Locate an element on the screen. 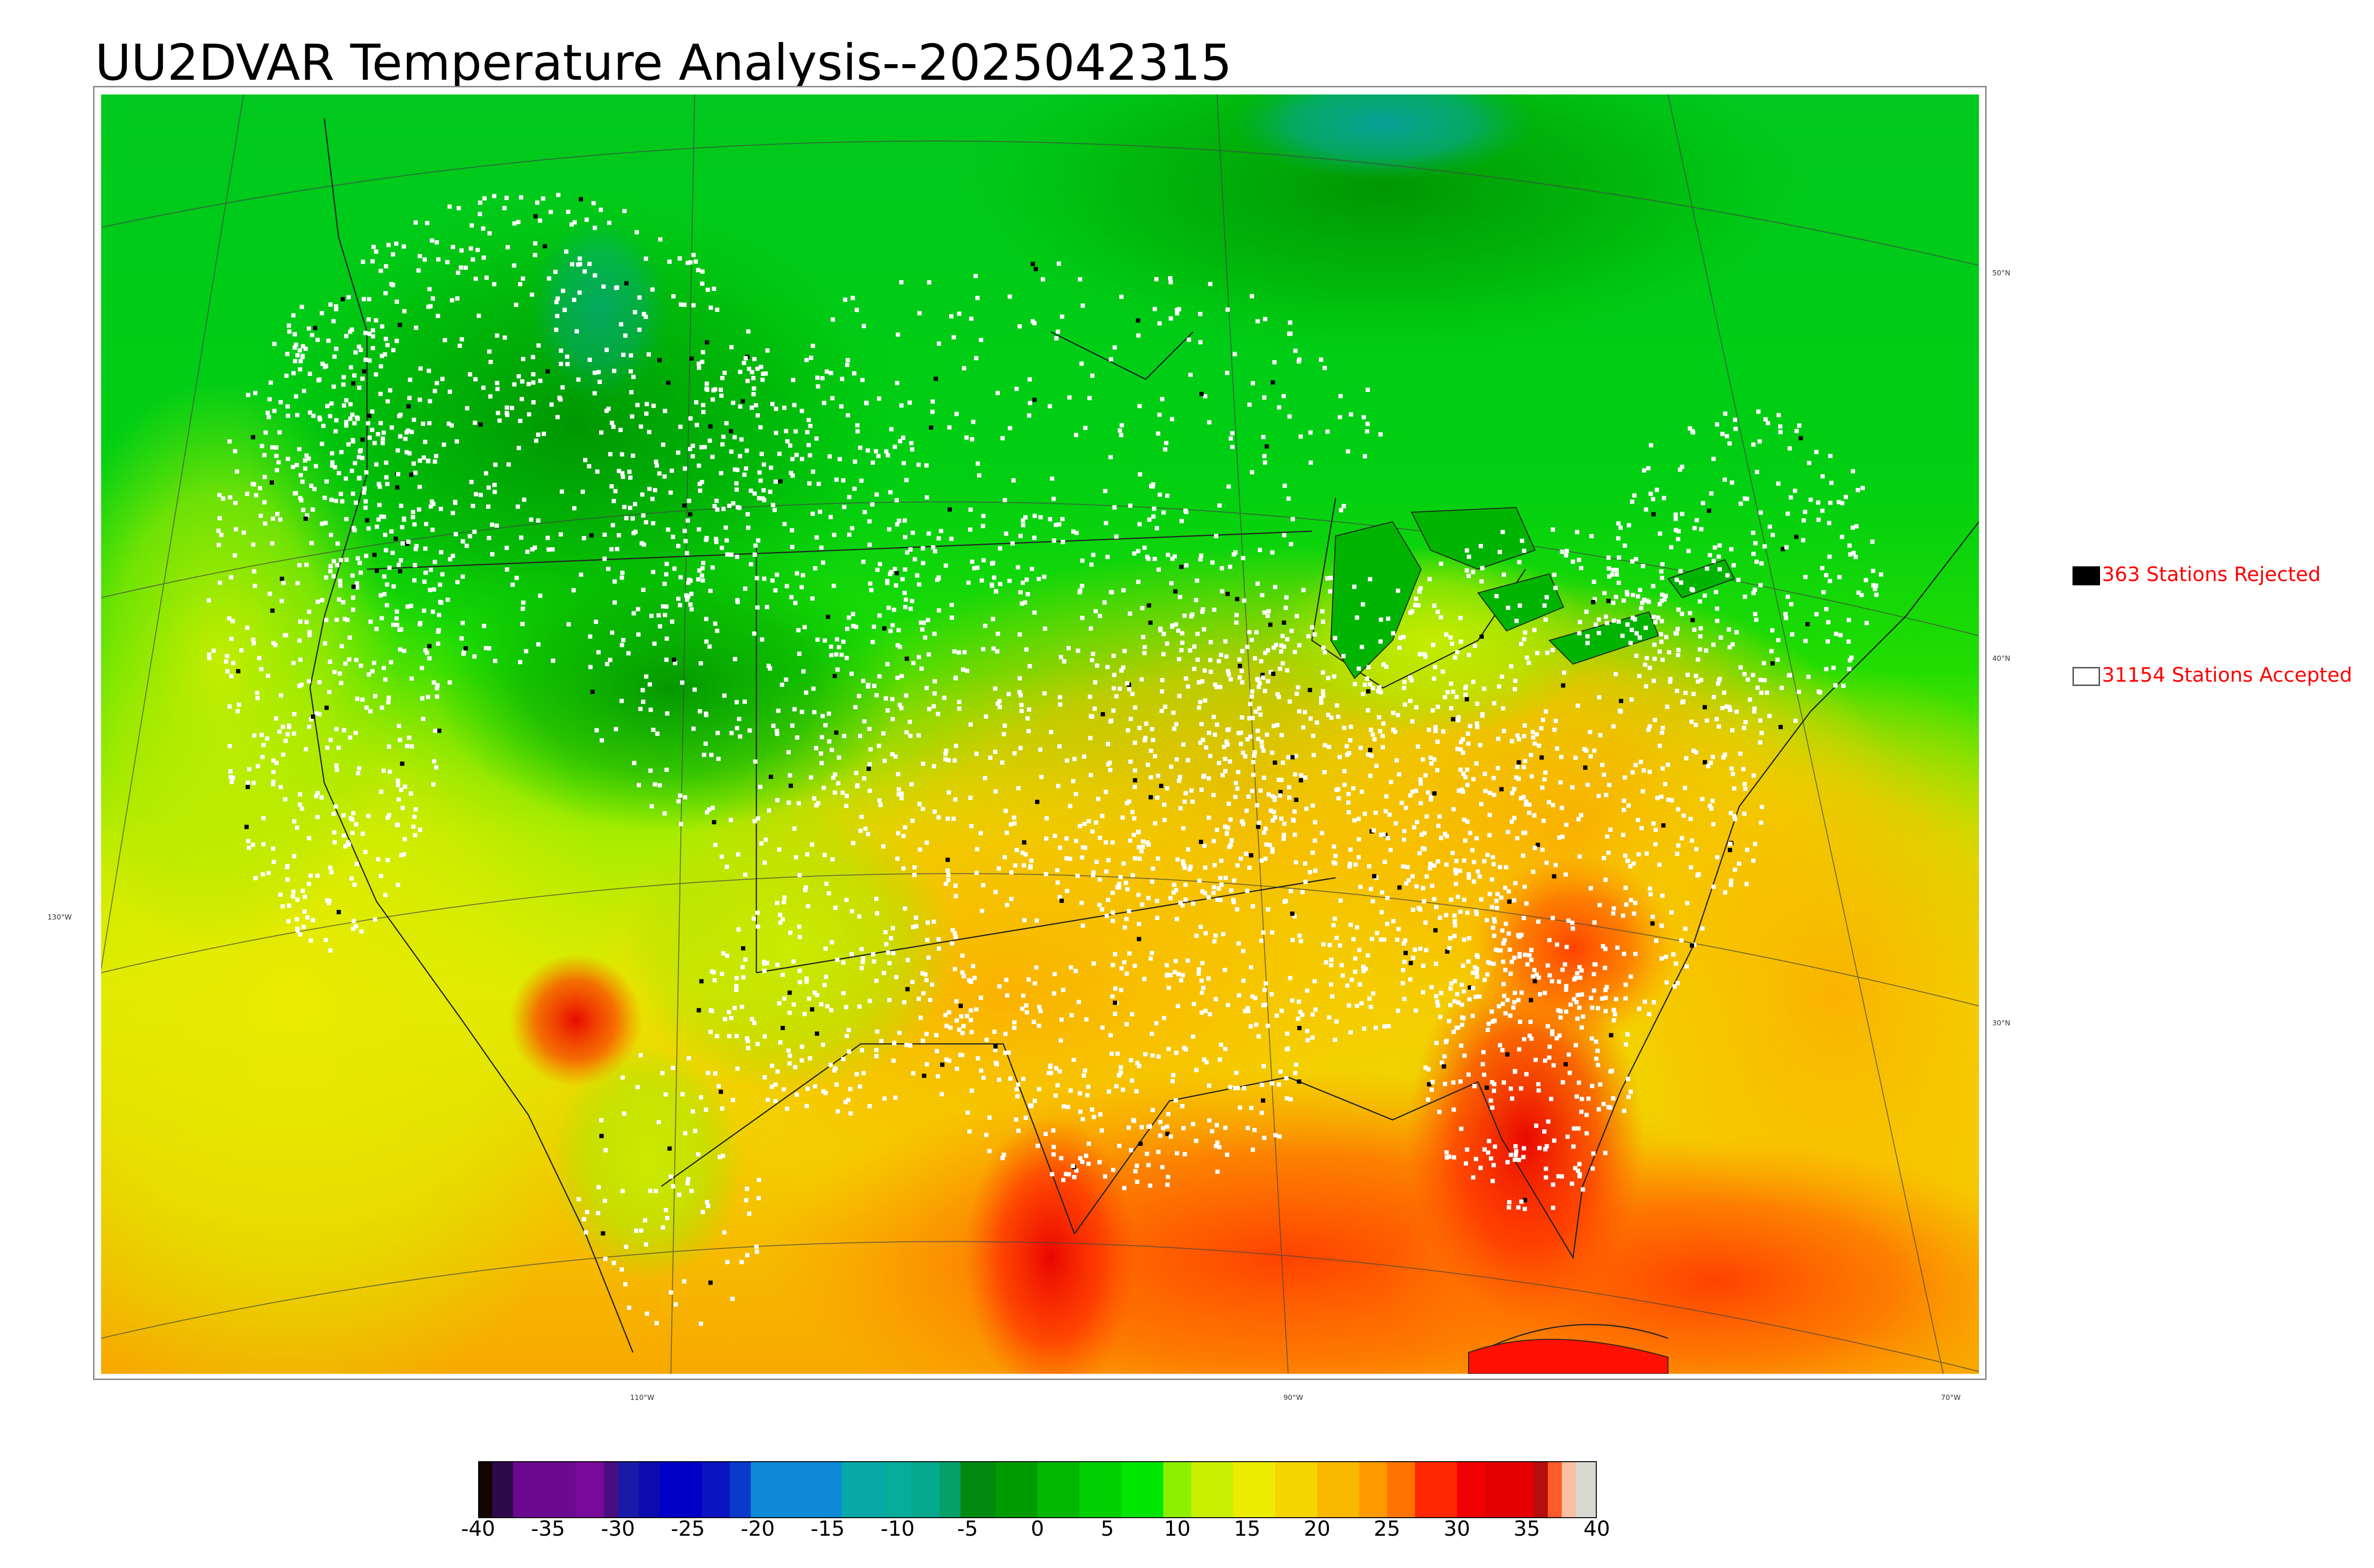 The image size is (2374, 1568). colorbar-tick-label: -15 is located at coordinates (827, 1529).